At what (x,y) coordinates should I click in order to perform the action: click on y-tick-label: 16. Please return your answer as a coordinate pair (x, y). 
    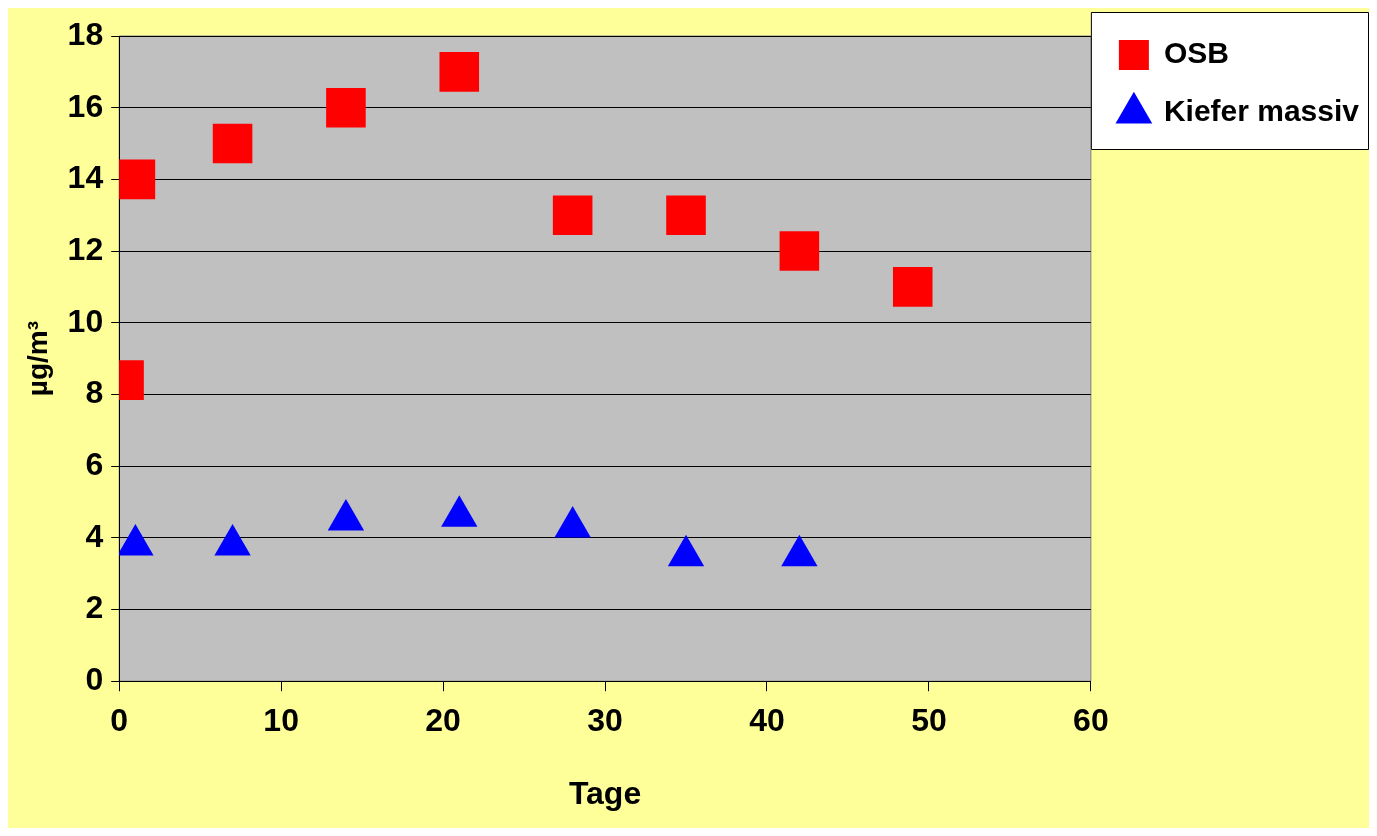
    Looking at the image, I should click on (85, 105).